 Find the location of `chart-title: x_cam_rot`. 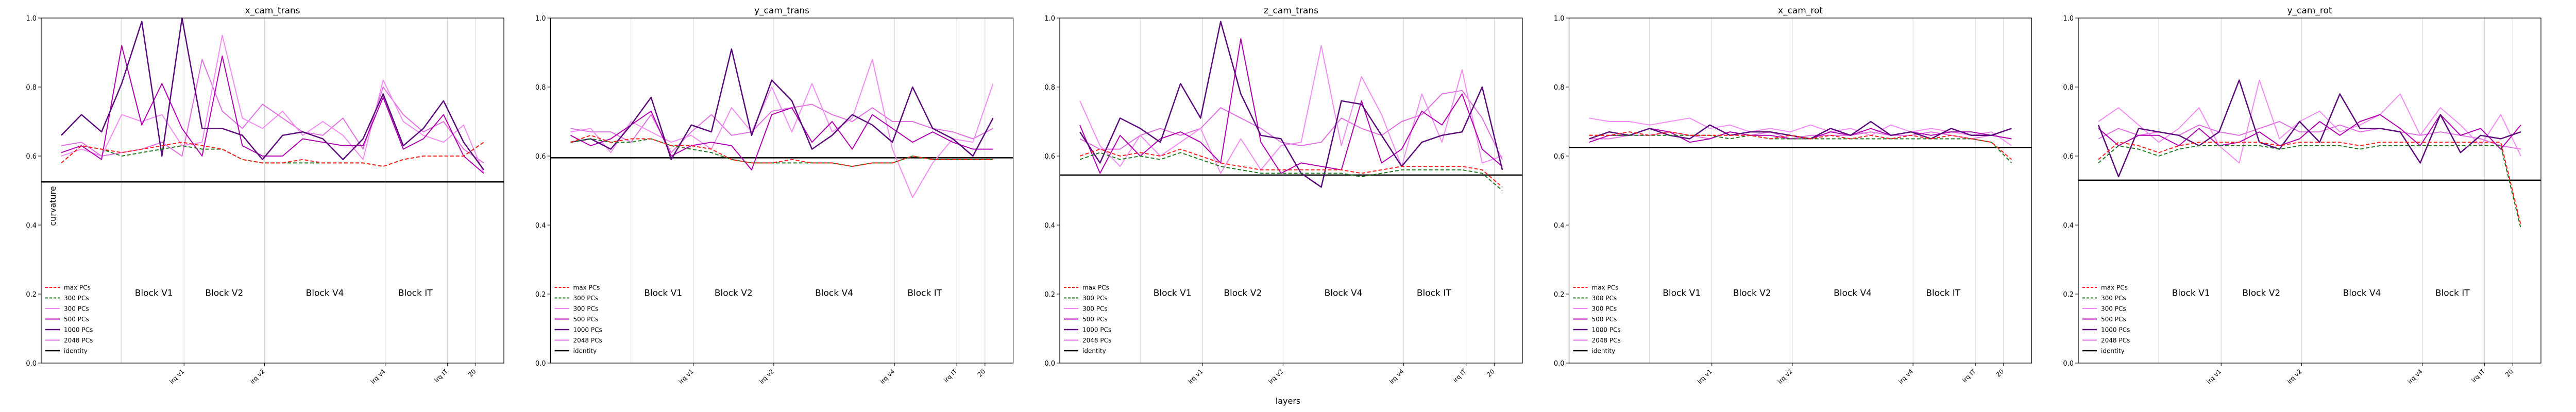

chart-title: x_cam_rot is located at coordinates (1800, 11).